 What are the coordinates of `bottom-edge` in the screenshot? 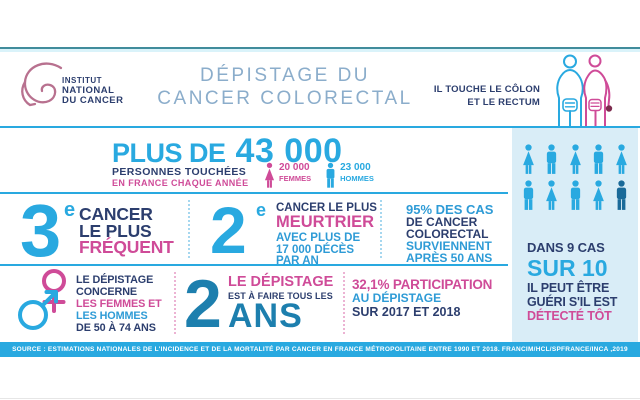 It's located at (320, 398).